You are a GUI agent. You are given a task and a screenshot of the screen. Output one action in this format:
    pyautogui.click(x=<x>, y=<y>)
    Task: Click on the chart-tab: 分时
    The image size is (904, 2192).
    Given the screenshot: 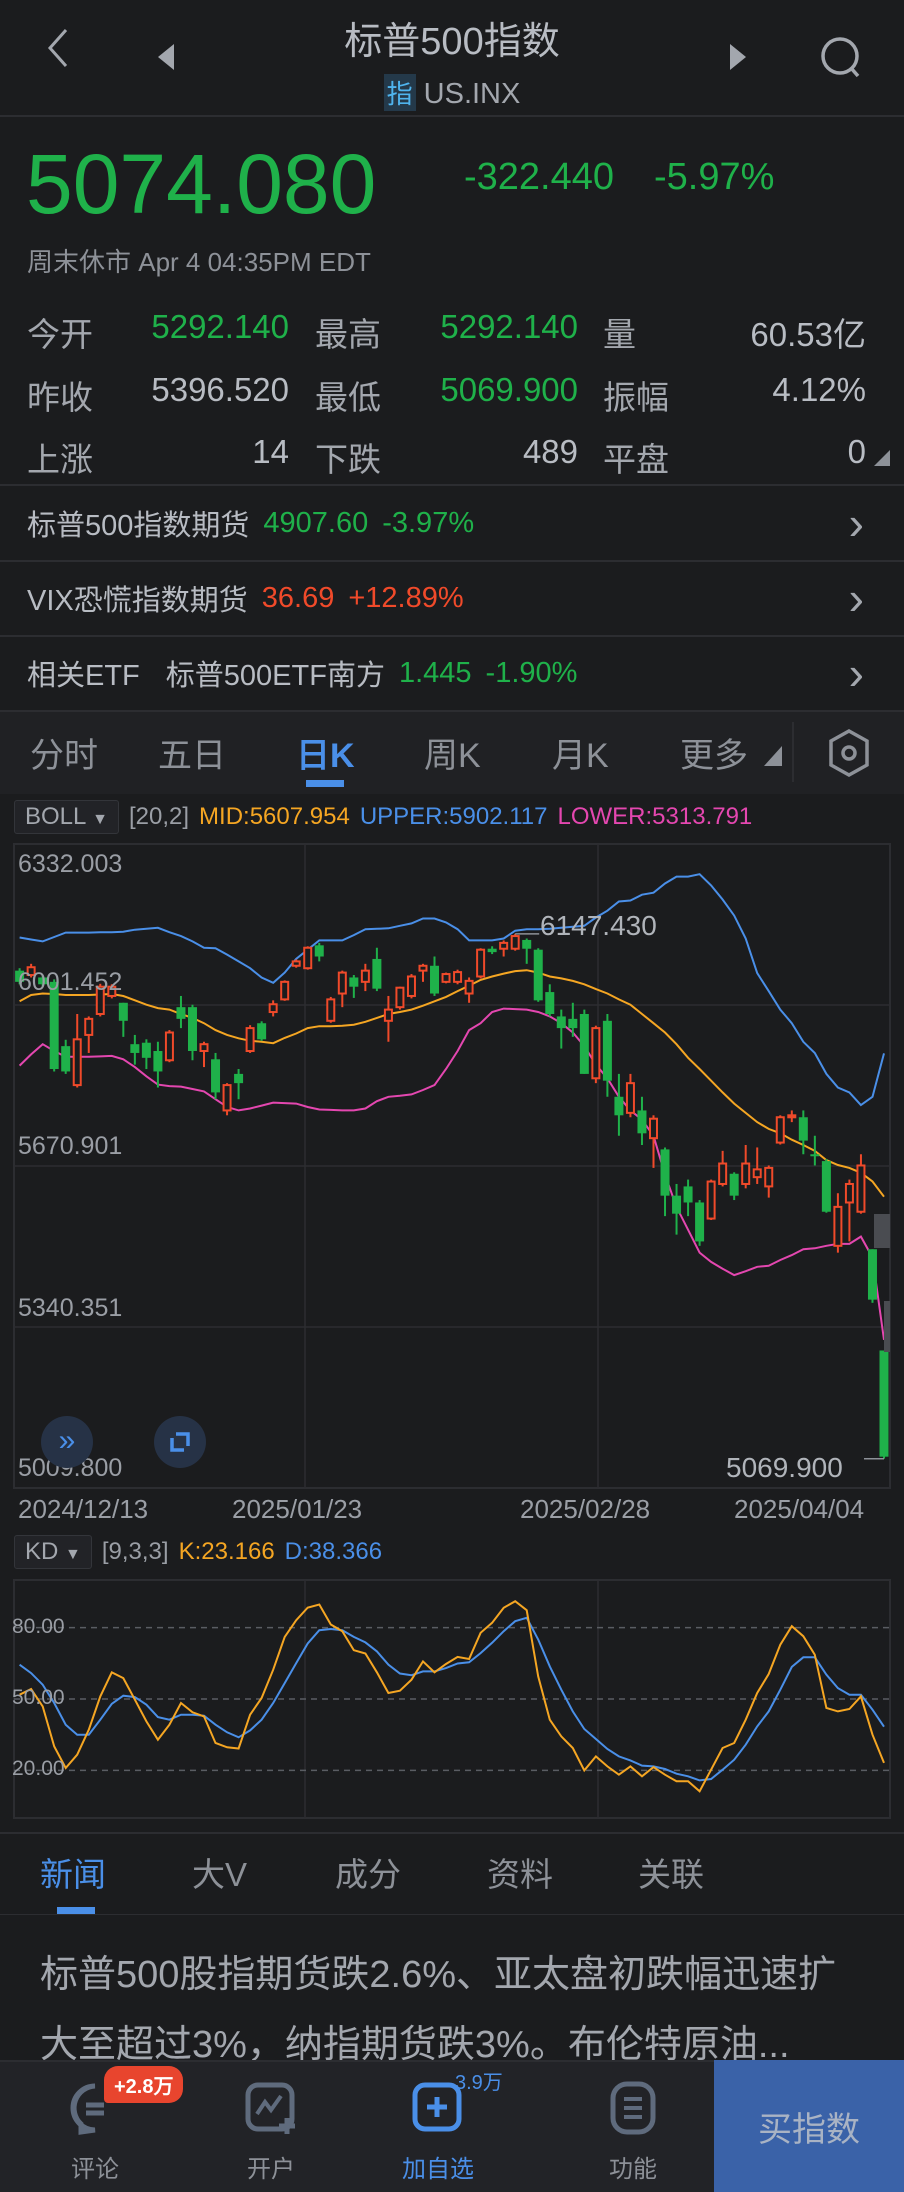 What is the action you would take?
    pyautogui.click(x=64, y=756)
    